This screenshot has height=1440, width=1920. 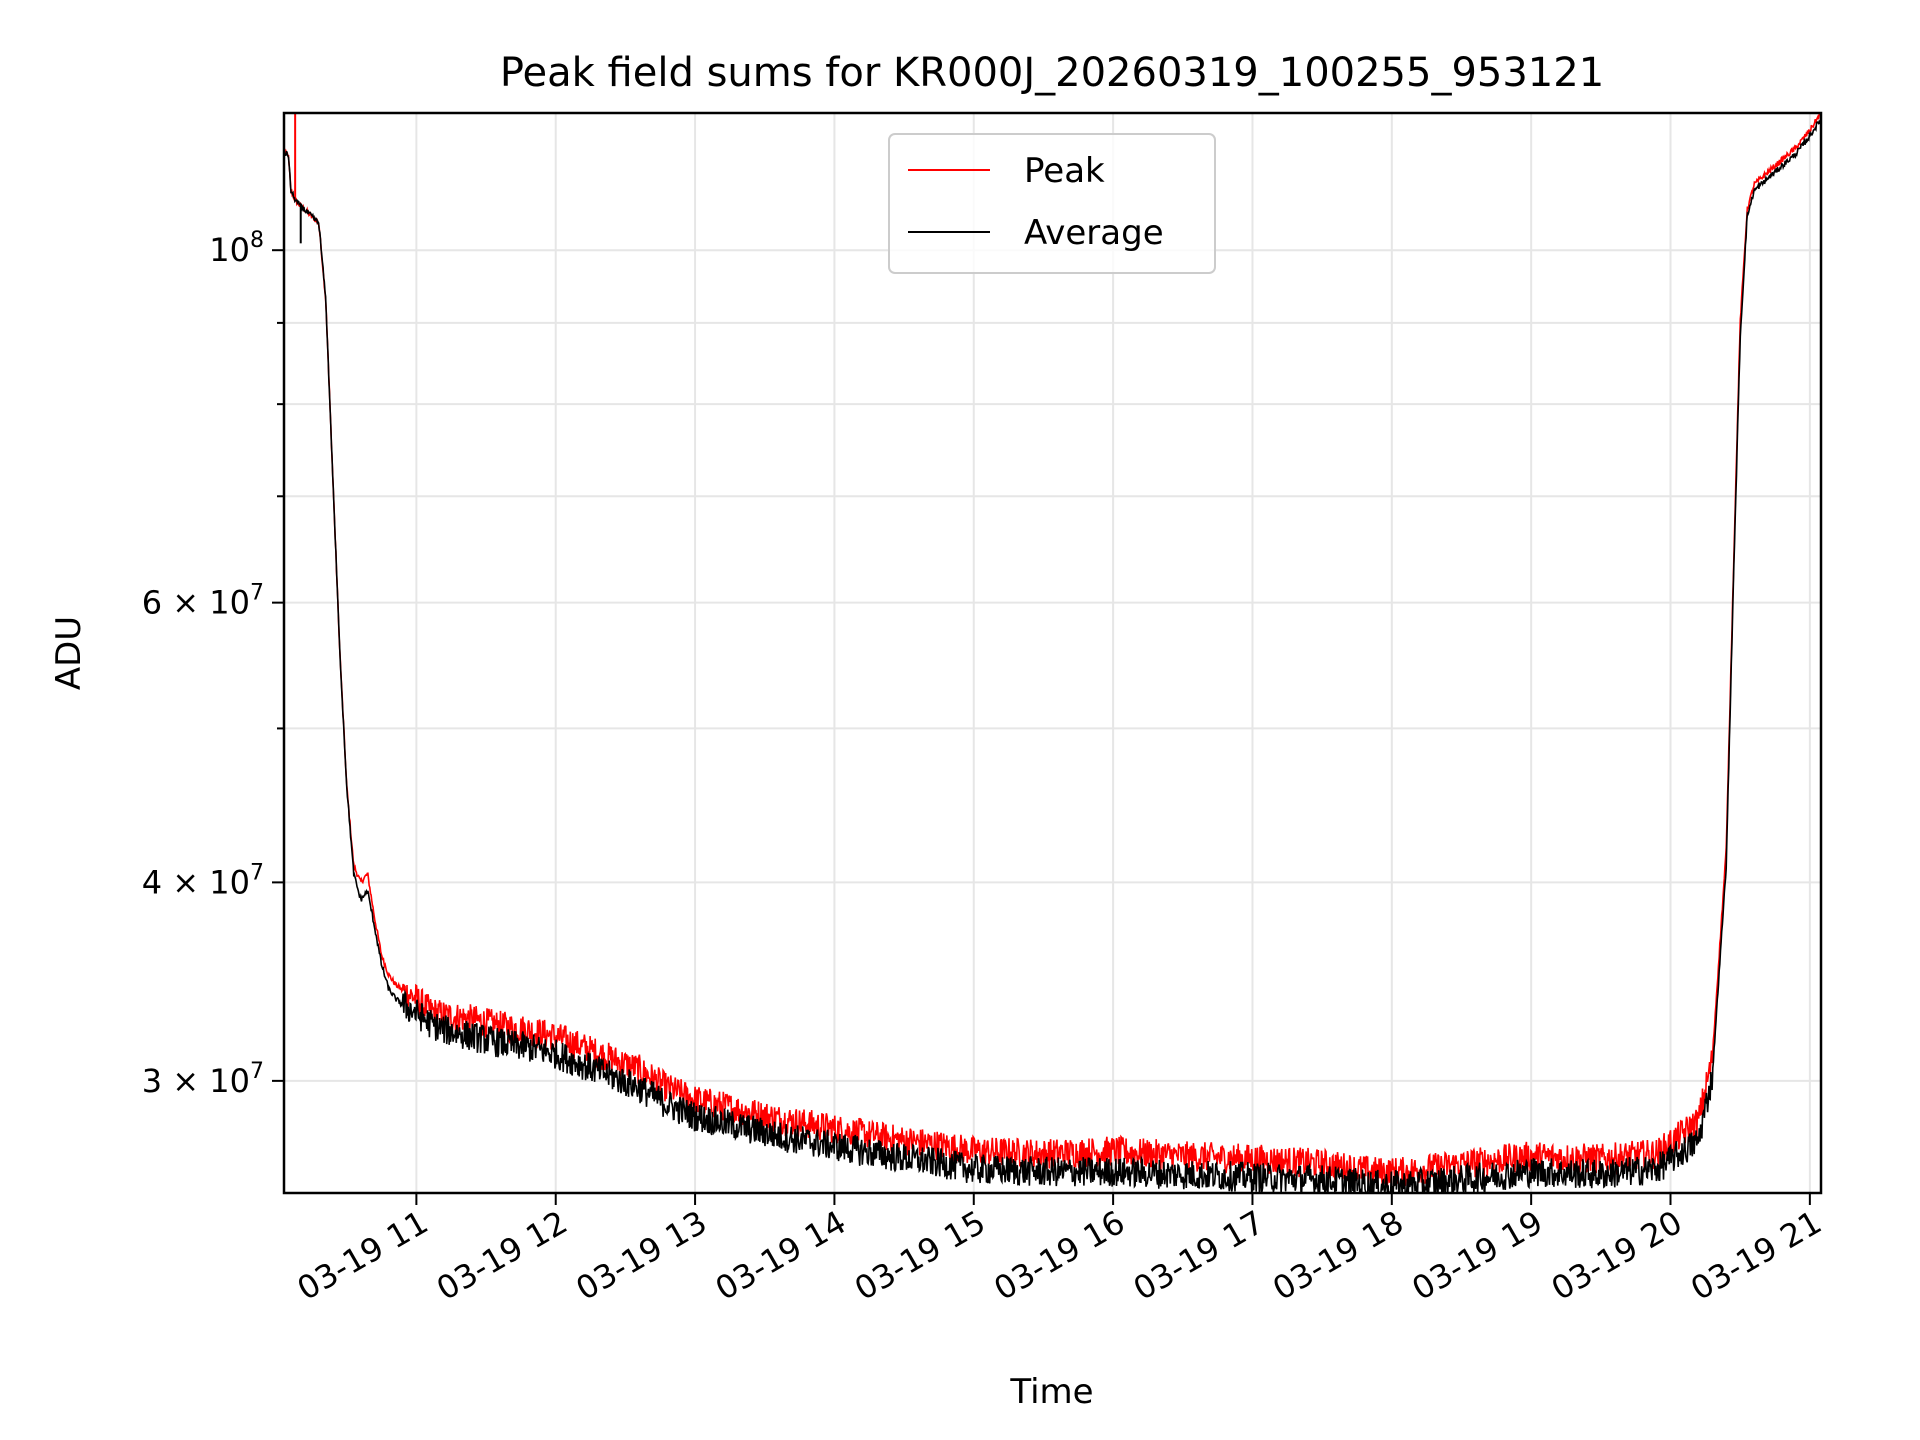 What do you see at coordinates (363, 1255) in the screenshot?
I see `x-tick-label: 03-19 11` at bounding box center [363, 1255].